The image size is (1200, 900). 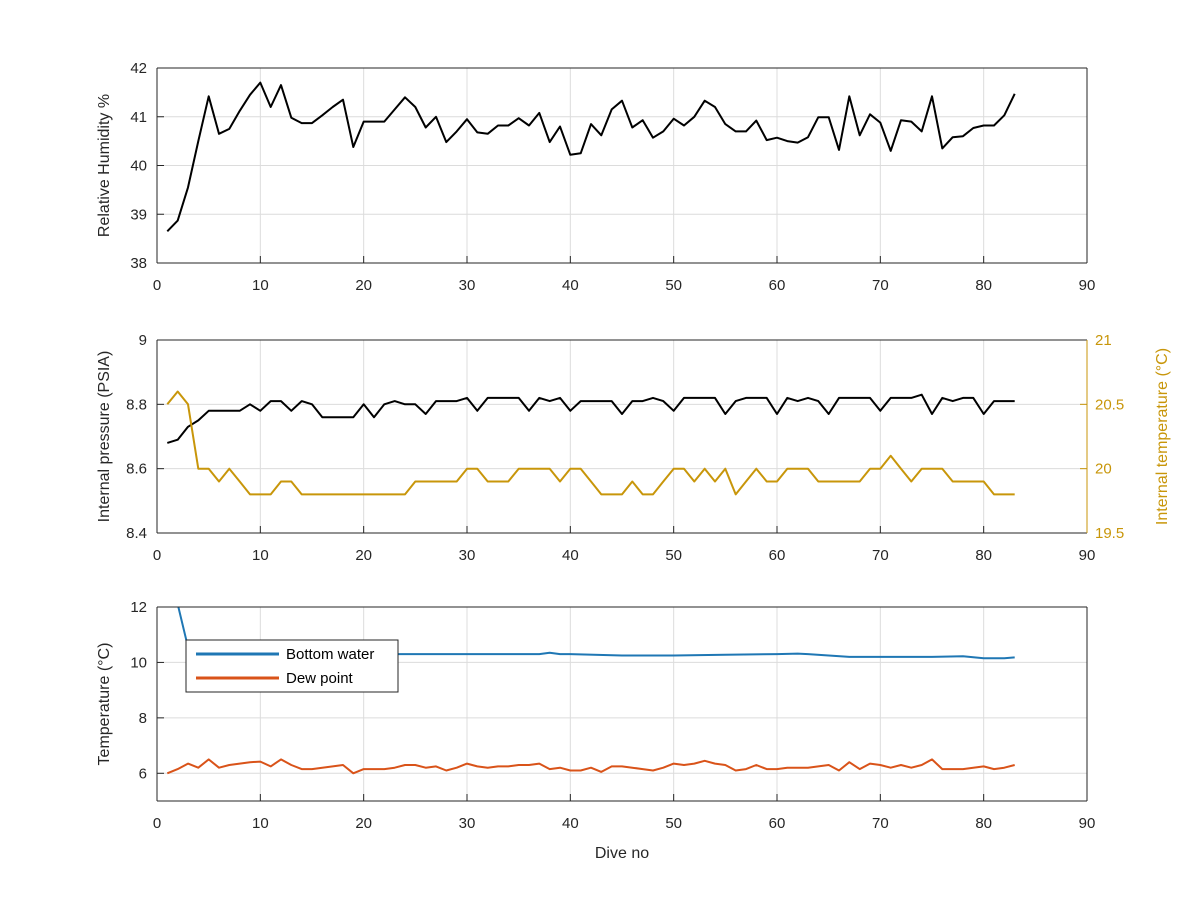 I want to click on y-tick-label: 40, so click(x=138, y=166).